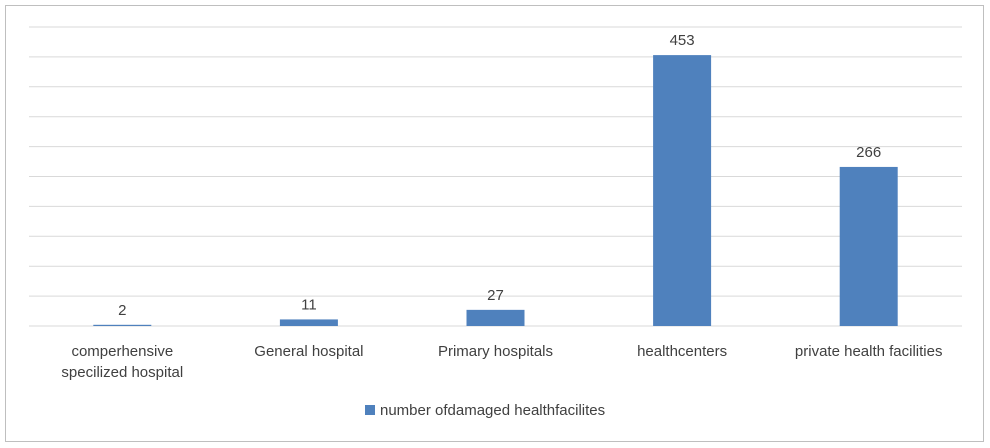  Describe the element at coordinates (309, 304) in the screenshot. I see `data-label: 11` at that location.